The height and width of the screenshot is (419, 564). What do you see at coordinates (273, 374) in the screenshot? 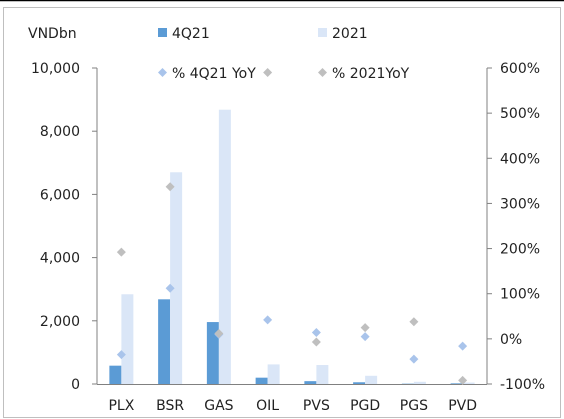
I see `bar-2021-oil` at bounding box center [273, 374].